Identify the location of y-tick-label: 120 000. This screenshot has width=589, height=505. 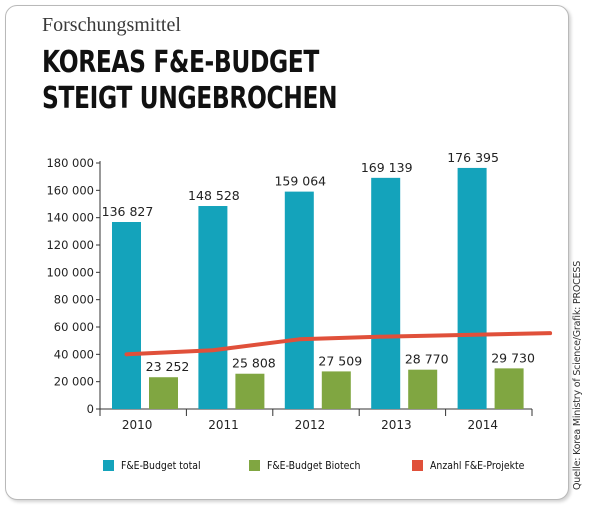
(70, 245).